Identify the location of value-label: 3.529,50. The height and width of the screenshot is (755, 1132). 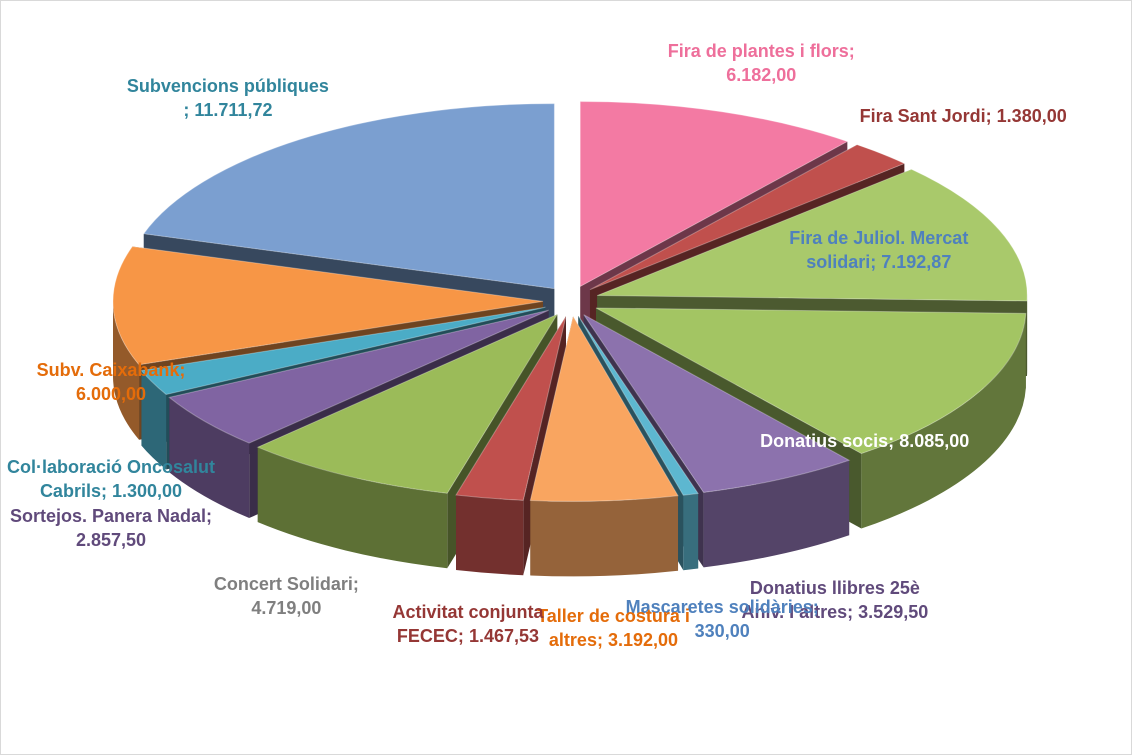
(893, 612).